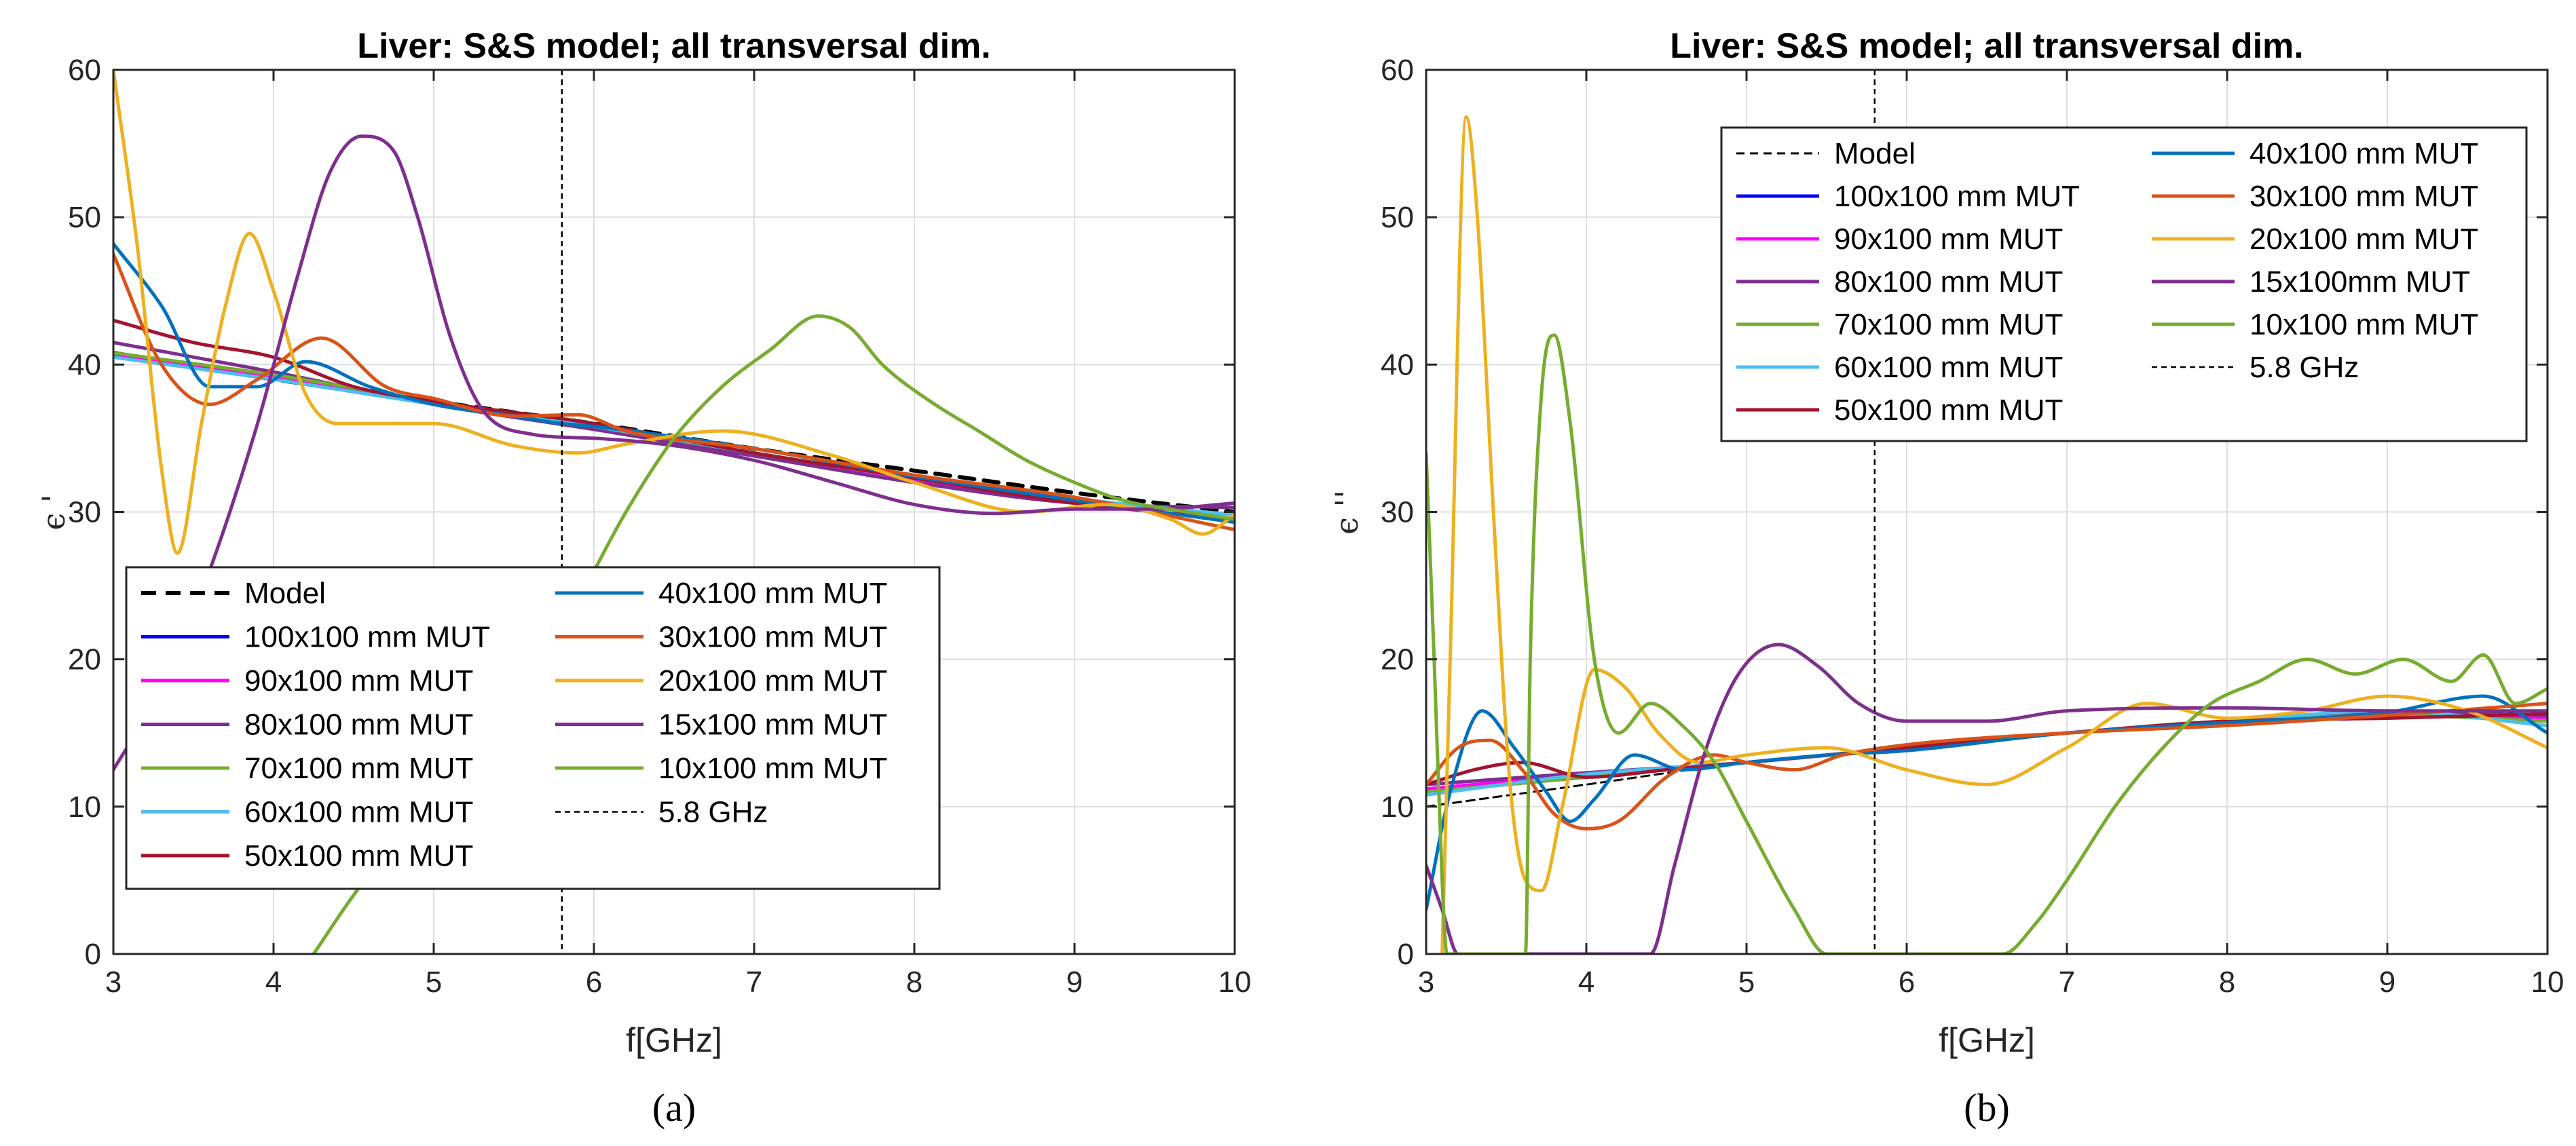 The image size is (2576, 1146). Describe the element at coordinates (2360, 282) in the screenshot. I see `legend-label: 15x100mm MUT` at that location.